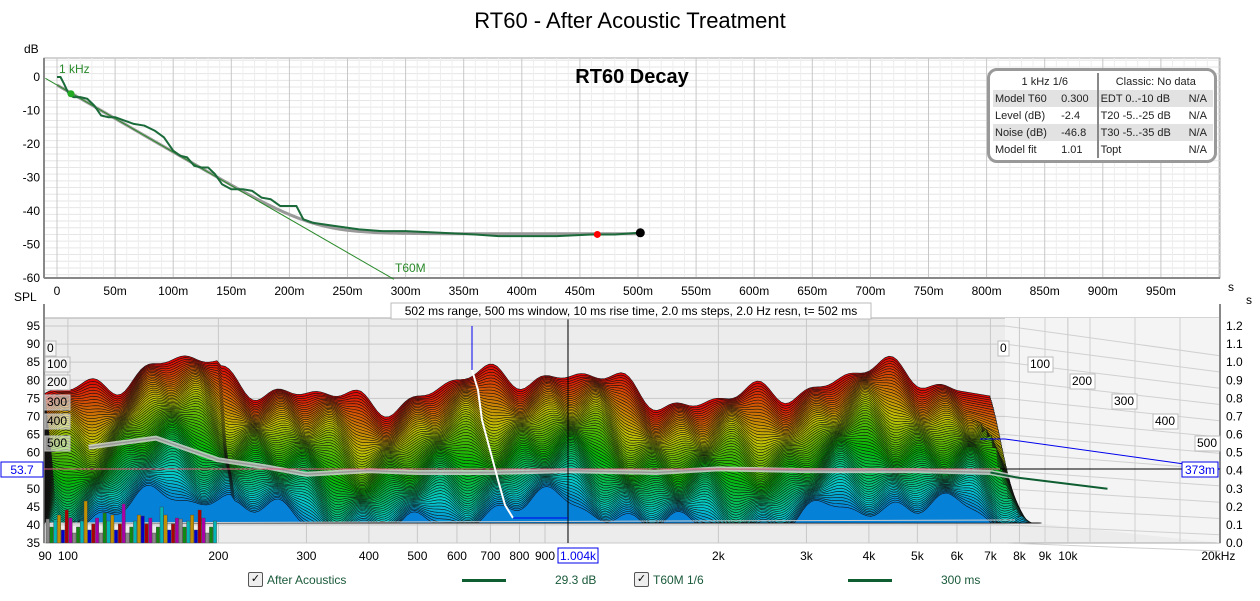 Image resolution: width=1260 pixels, height=601 pixels. Describe the element at coordinates (1234, 398) in the screenshot. I see `y2-tick-label: 0.8` at that location.